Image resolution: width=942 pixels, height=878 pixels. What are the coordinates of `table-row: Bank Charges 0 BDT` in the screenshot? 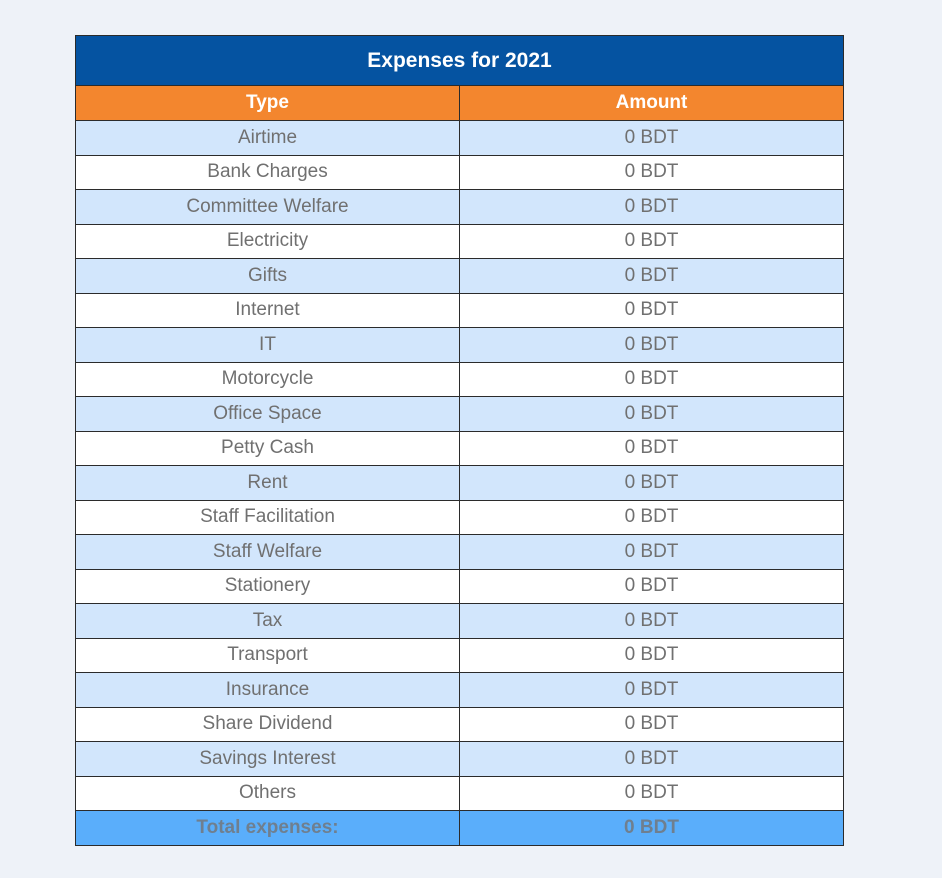 It's located at (459, 172).